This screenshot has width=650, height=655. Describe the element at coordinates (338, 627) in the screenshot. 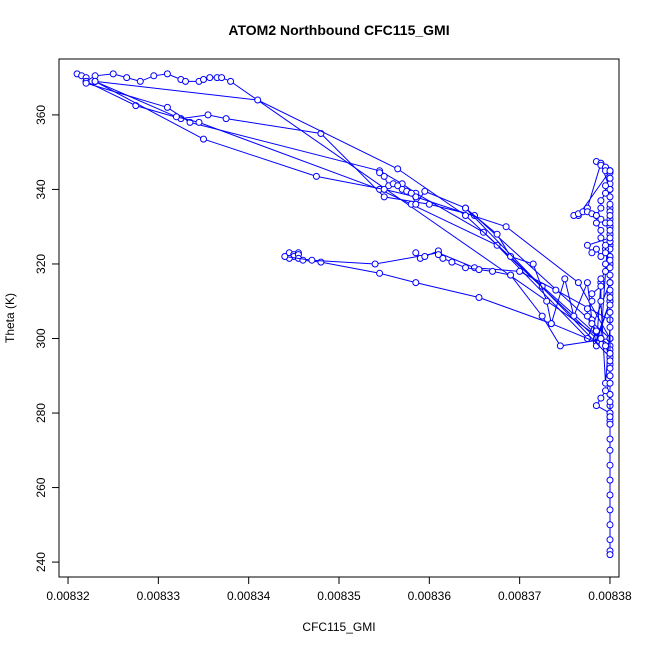

I see `x-axis-label: CFC115_GMI` at that location.